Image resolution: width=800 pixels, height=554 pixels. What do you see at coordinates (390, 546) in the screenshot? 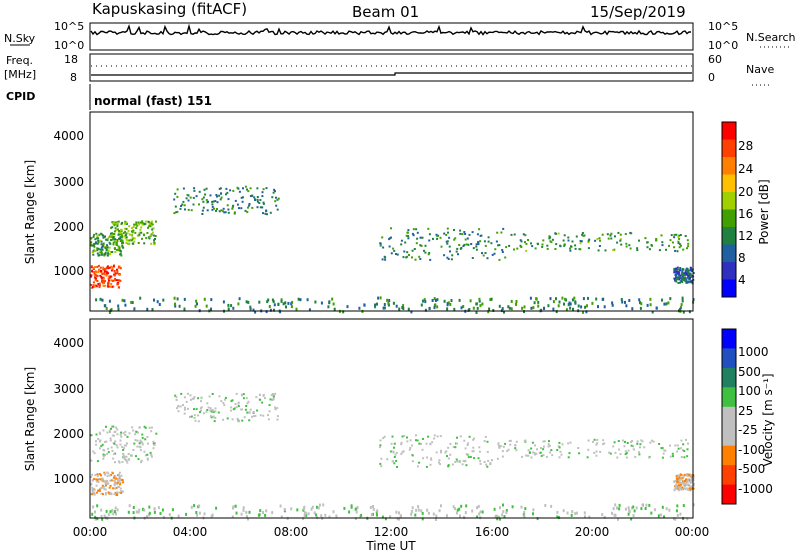
I see `x-axis-label: Time UT` at bounding box center [390, 546].